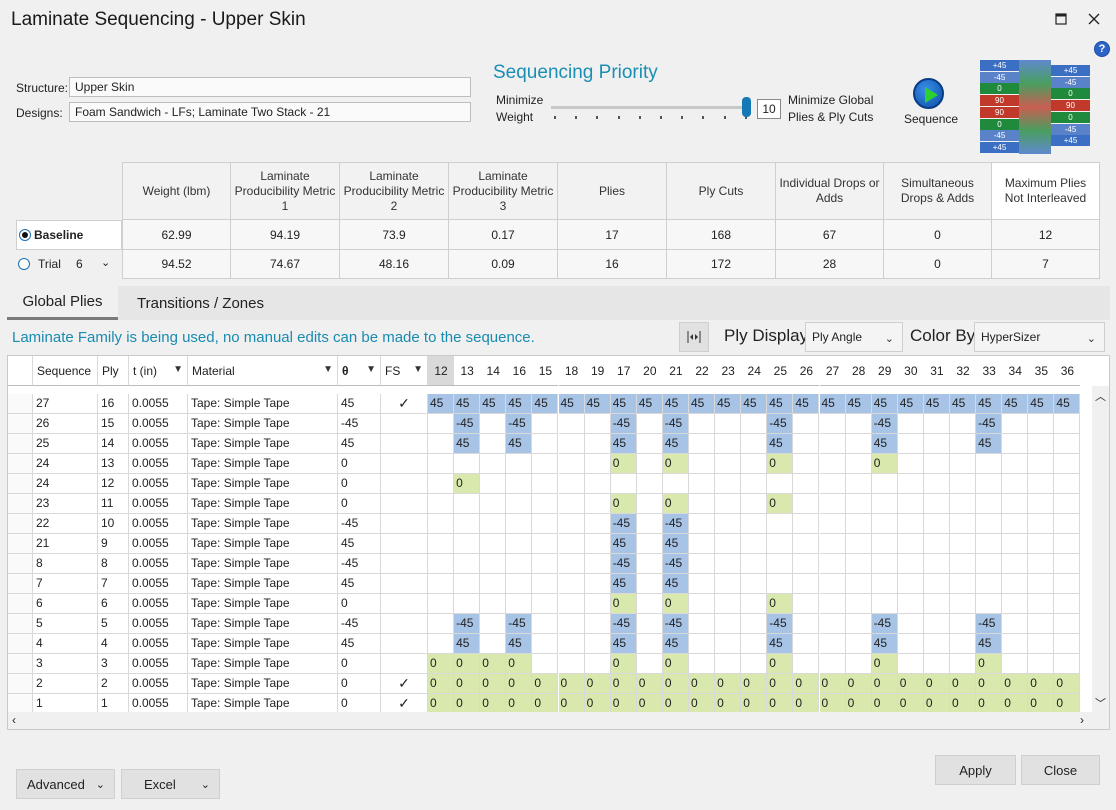 Image resolution: width=1116 pixels, height=810 pixels. Describe the element at coordinates (65, 784) in the screenshot. I see `advanced-button: Advanced ⌄` at that location.